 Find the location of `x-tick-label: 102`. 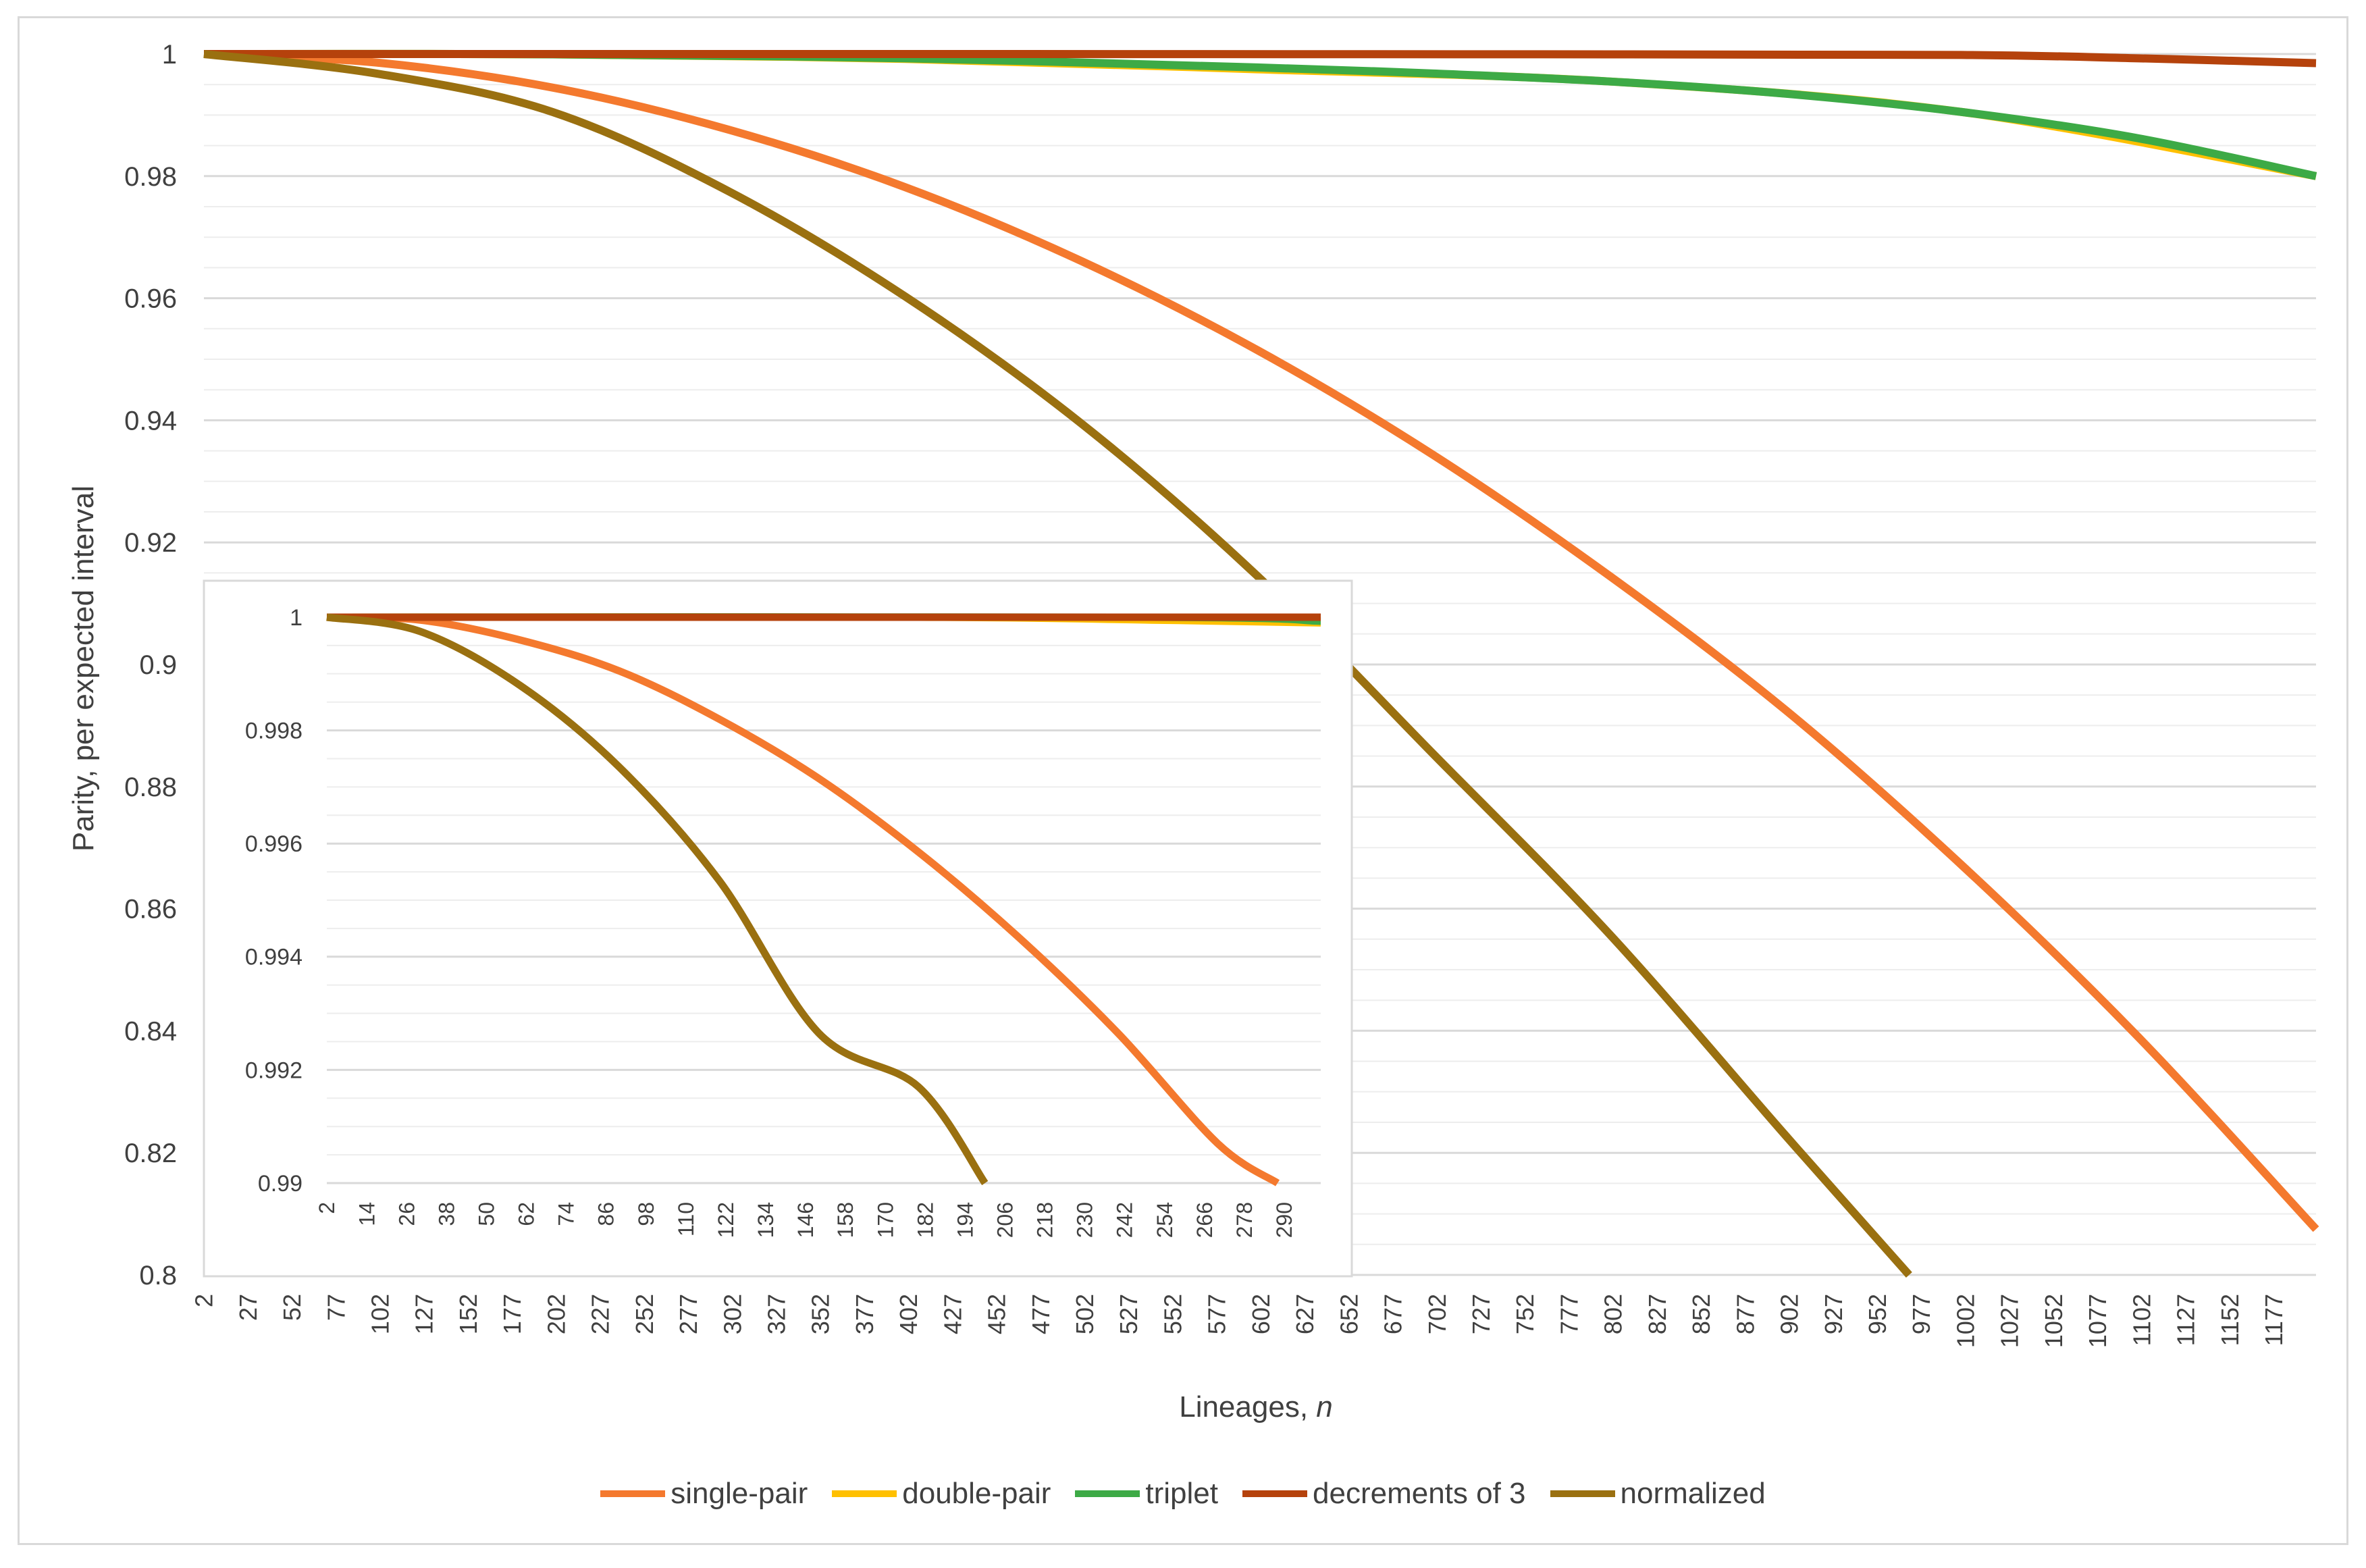

x-tick-label: 102 is located at coordinates (380, 1314).